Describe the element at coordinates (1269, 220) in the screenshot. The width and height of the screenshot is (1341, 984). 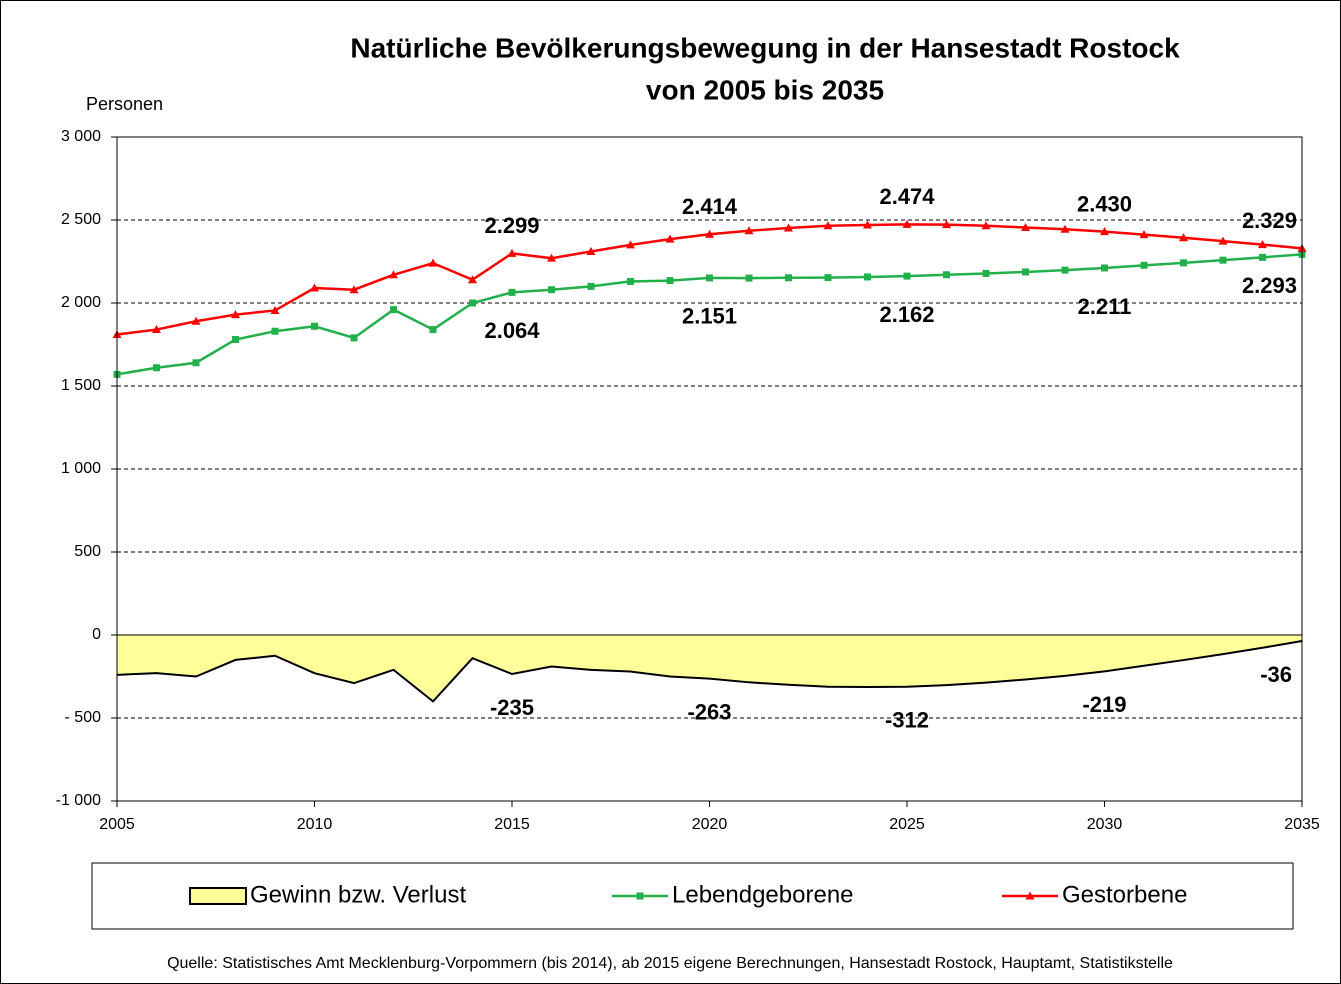
I see `data-label: 2.329` at that location.